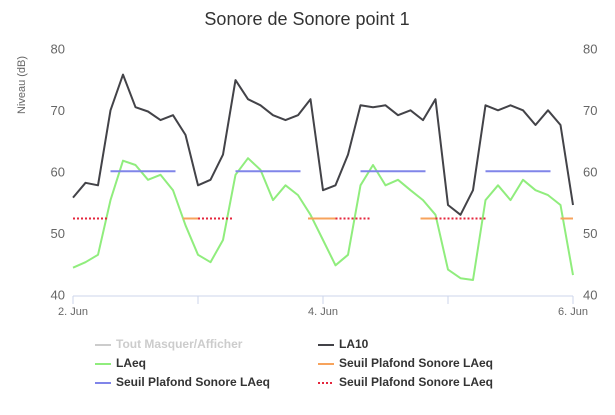 This screenshot has width=615, height=415. I want to click on x-tick-label: 6. Jun, so click(573, 312).